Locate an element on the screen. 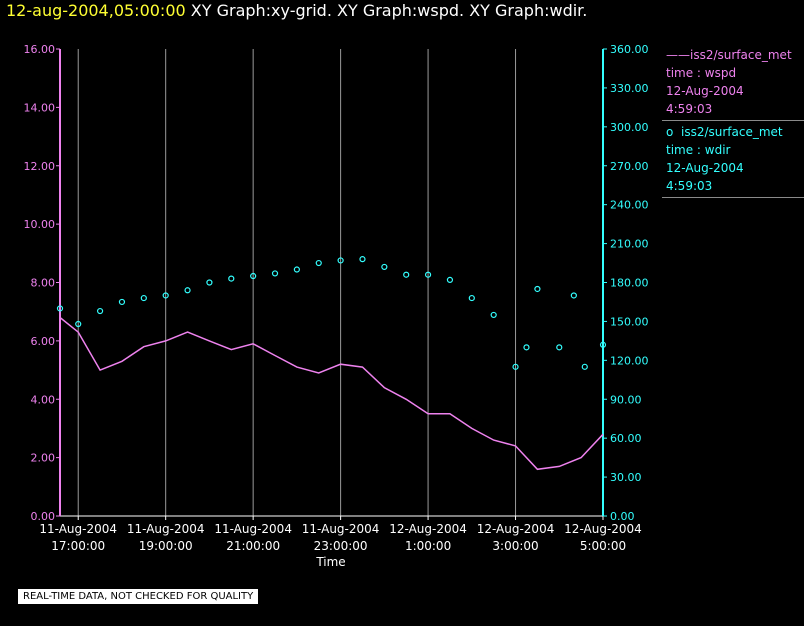  quality-notice: REAL-TIME DATA, NOT CHECKED FOR QUALITY is located at coordinates (138, 596).